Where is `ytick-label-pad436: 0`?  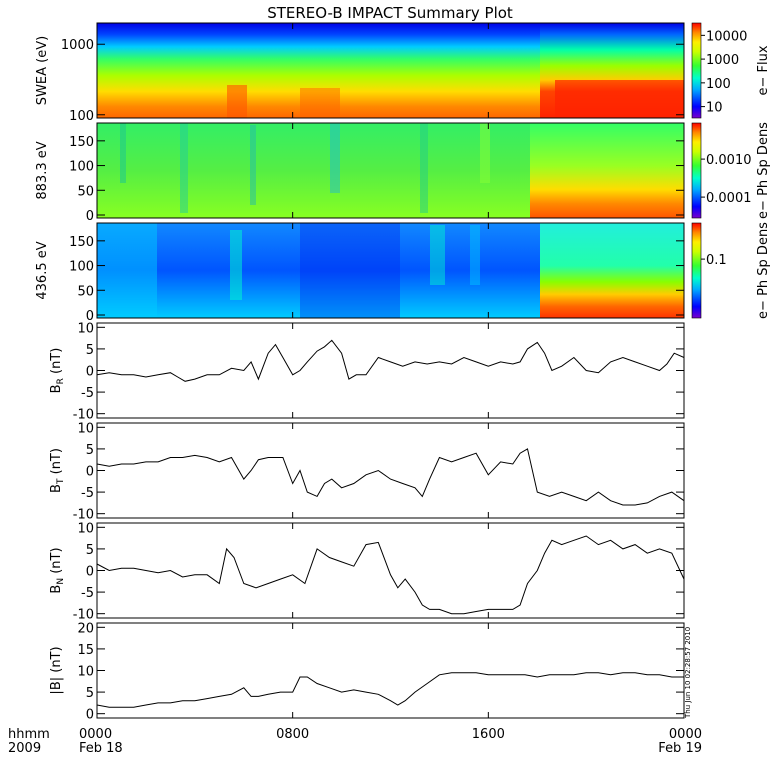
ytick-label-pad436: 0 is located at coordinates (90, 316).